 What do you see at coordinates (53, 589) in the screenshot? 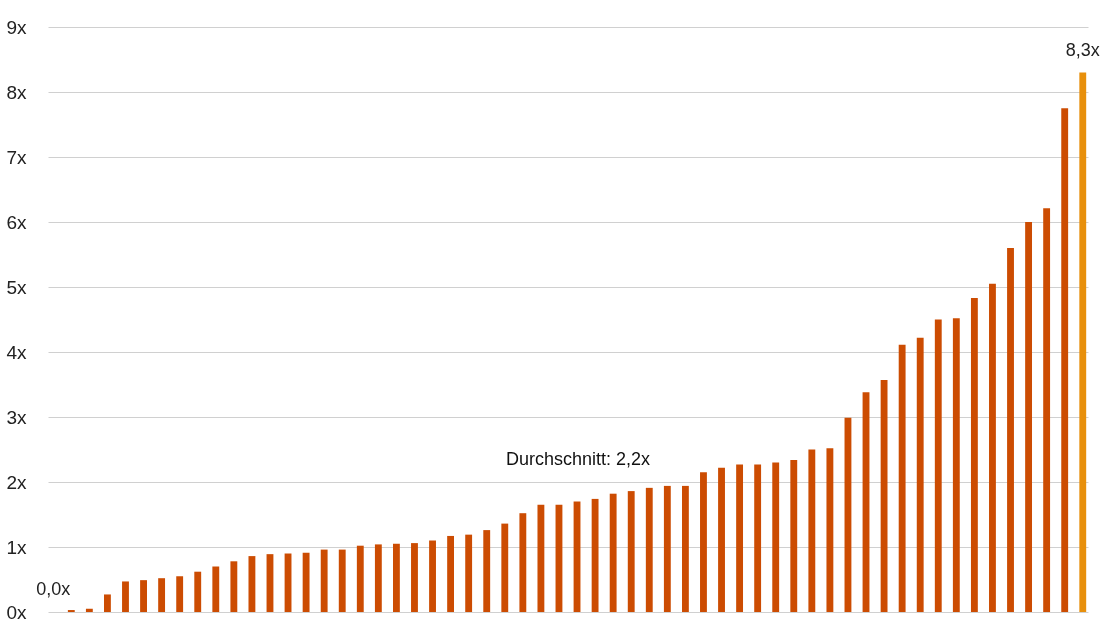
I see `data-label: 0,0x` at bounding box center [53, 589].